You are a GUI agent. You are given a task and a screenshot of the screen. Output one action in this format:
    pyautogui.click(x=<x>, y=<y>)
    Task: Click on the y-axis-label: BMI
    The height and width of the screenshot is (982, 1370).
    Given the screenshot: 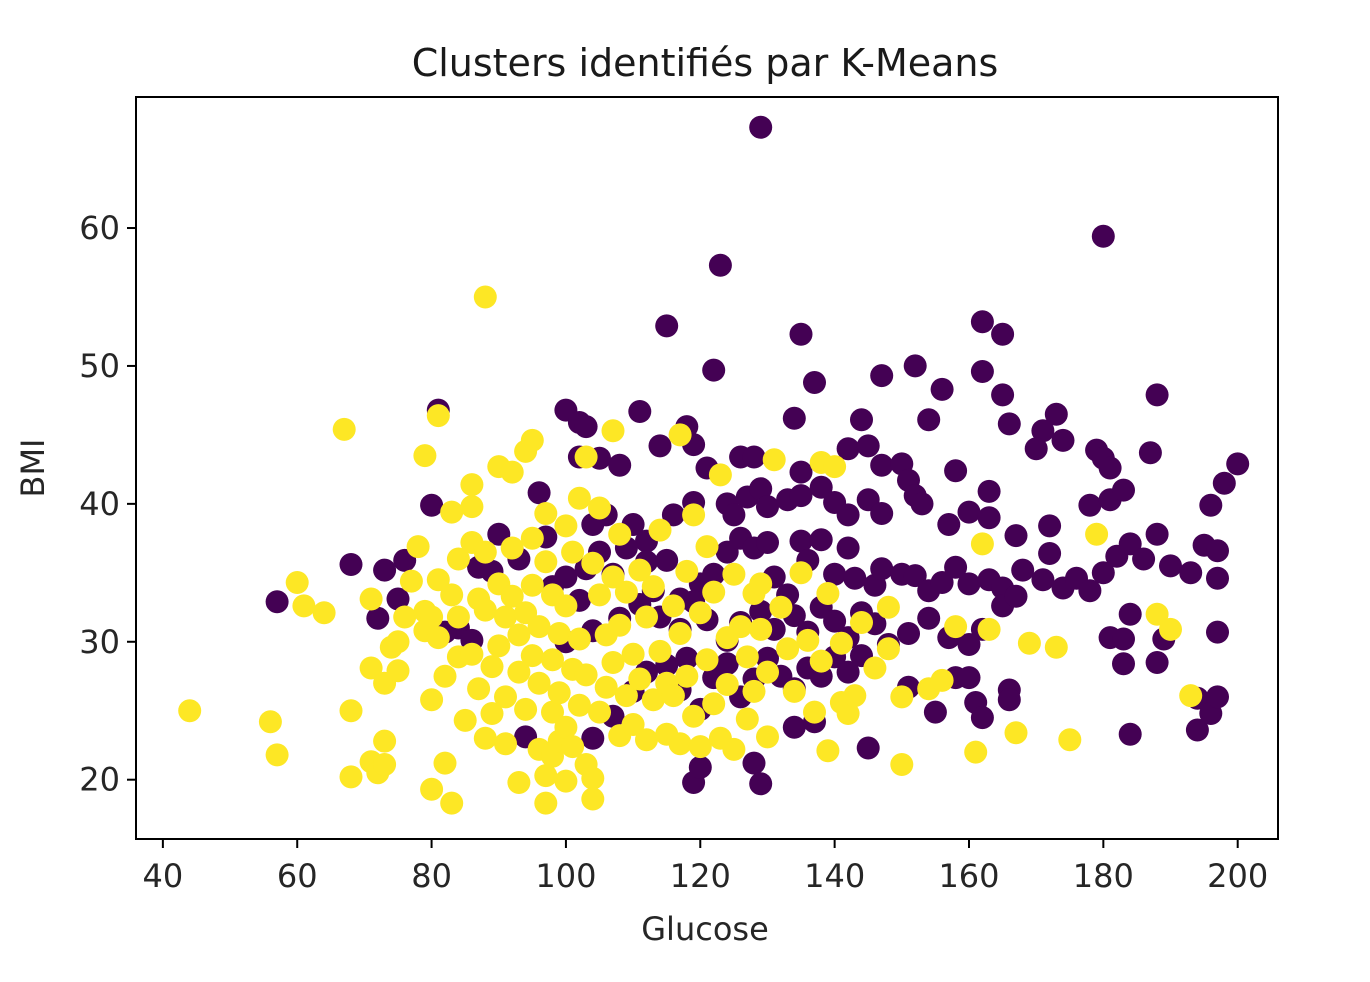 What is the action you would take?
    pyautogui.click(x=33, y=468)
    